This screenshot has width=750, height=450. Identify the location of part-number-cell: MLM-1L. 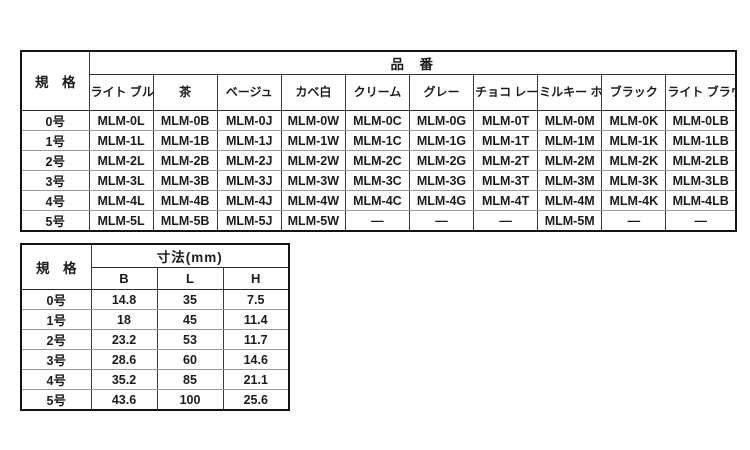
(121, 140).